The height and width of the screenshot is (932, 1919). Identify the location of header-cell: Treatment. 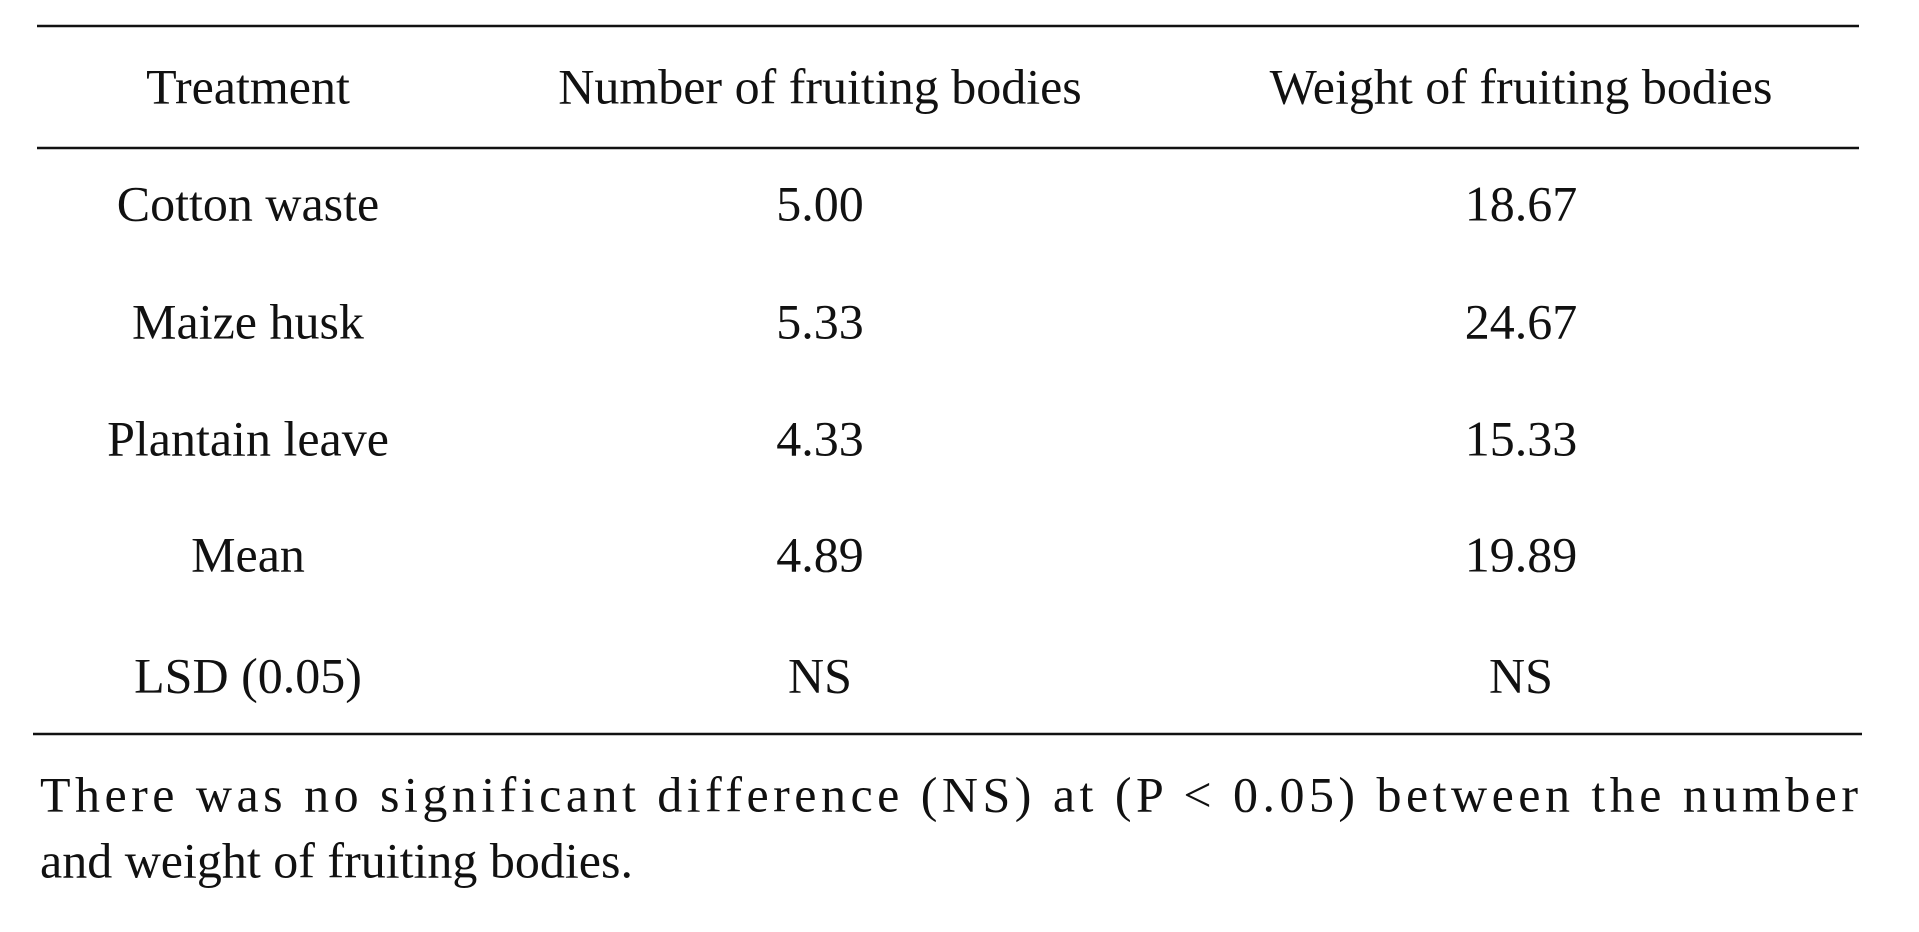
(248, 86).